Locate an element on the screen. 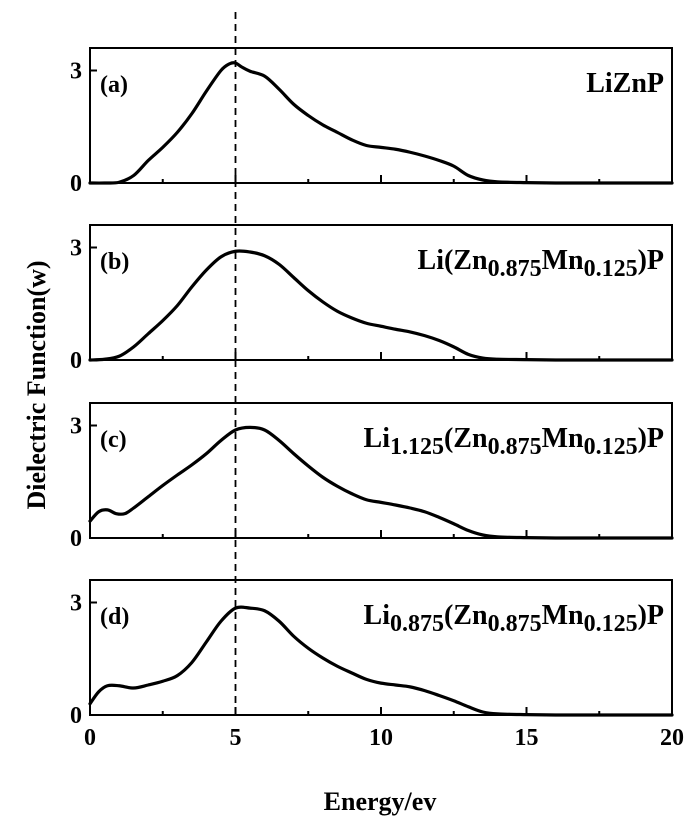  compound-label: Li0.875(Zn0.875Mn0.125)P is located at coordinates (514, 618).